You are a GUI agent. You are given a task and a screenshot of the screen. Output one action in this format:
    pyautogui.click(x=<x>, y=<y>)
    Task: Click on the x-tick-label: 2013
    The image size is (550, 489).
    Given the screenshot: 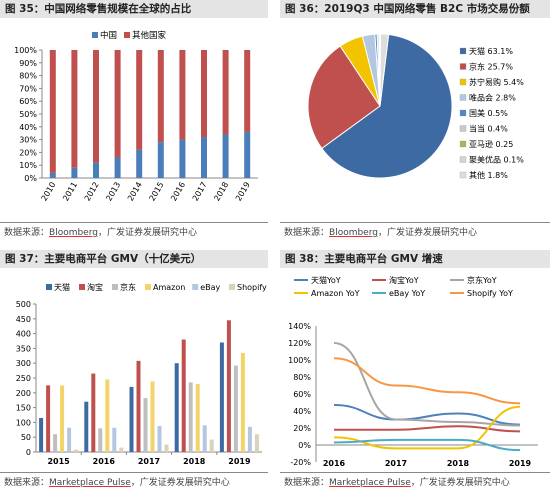 What is the action you would take?
    pyautogui.click(x=113, y=192)
    